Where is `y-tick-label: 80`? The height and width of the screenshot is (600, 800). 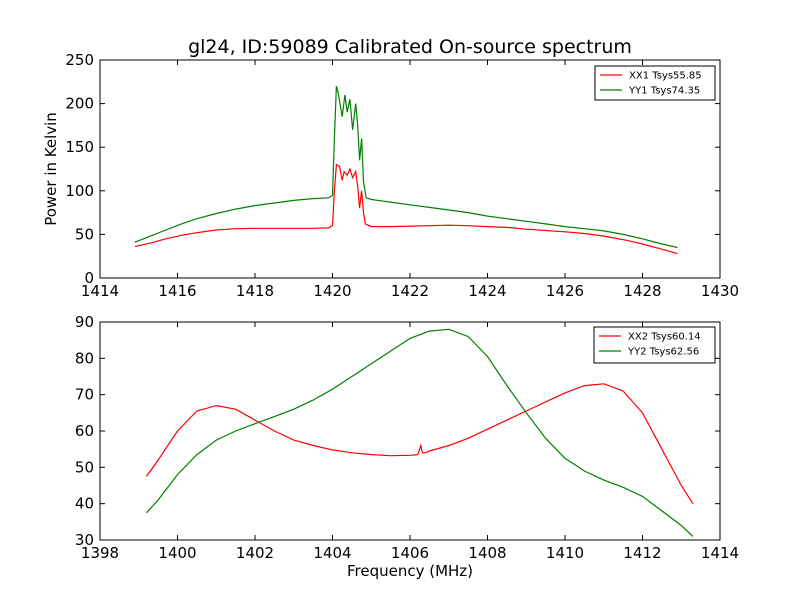 y-tick-label: 80 is located at coordinates (84, 358).